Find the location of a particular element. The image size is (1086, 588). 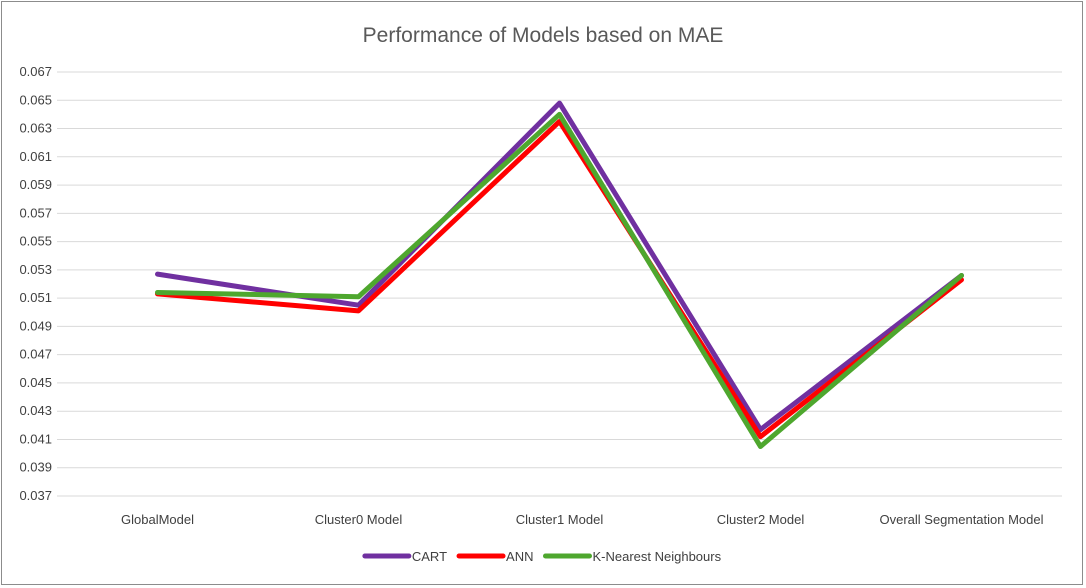

chart-title: Performance of Models based on MAE is located at coordinates (543, 35).